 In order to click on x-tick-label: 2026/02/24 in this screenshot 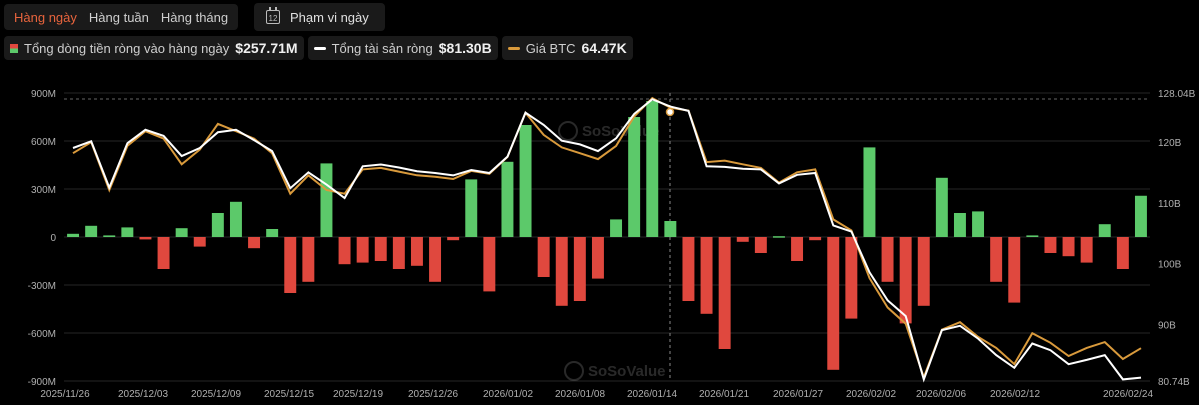, I will do `click(1128, 394)`.